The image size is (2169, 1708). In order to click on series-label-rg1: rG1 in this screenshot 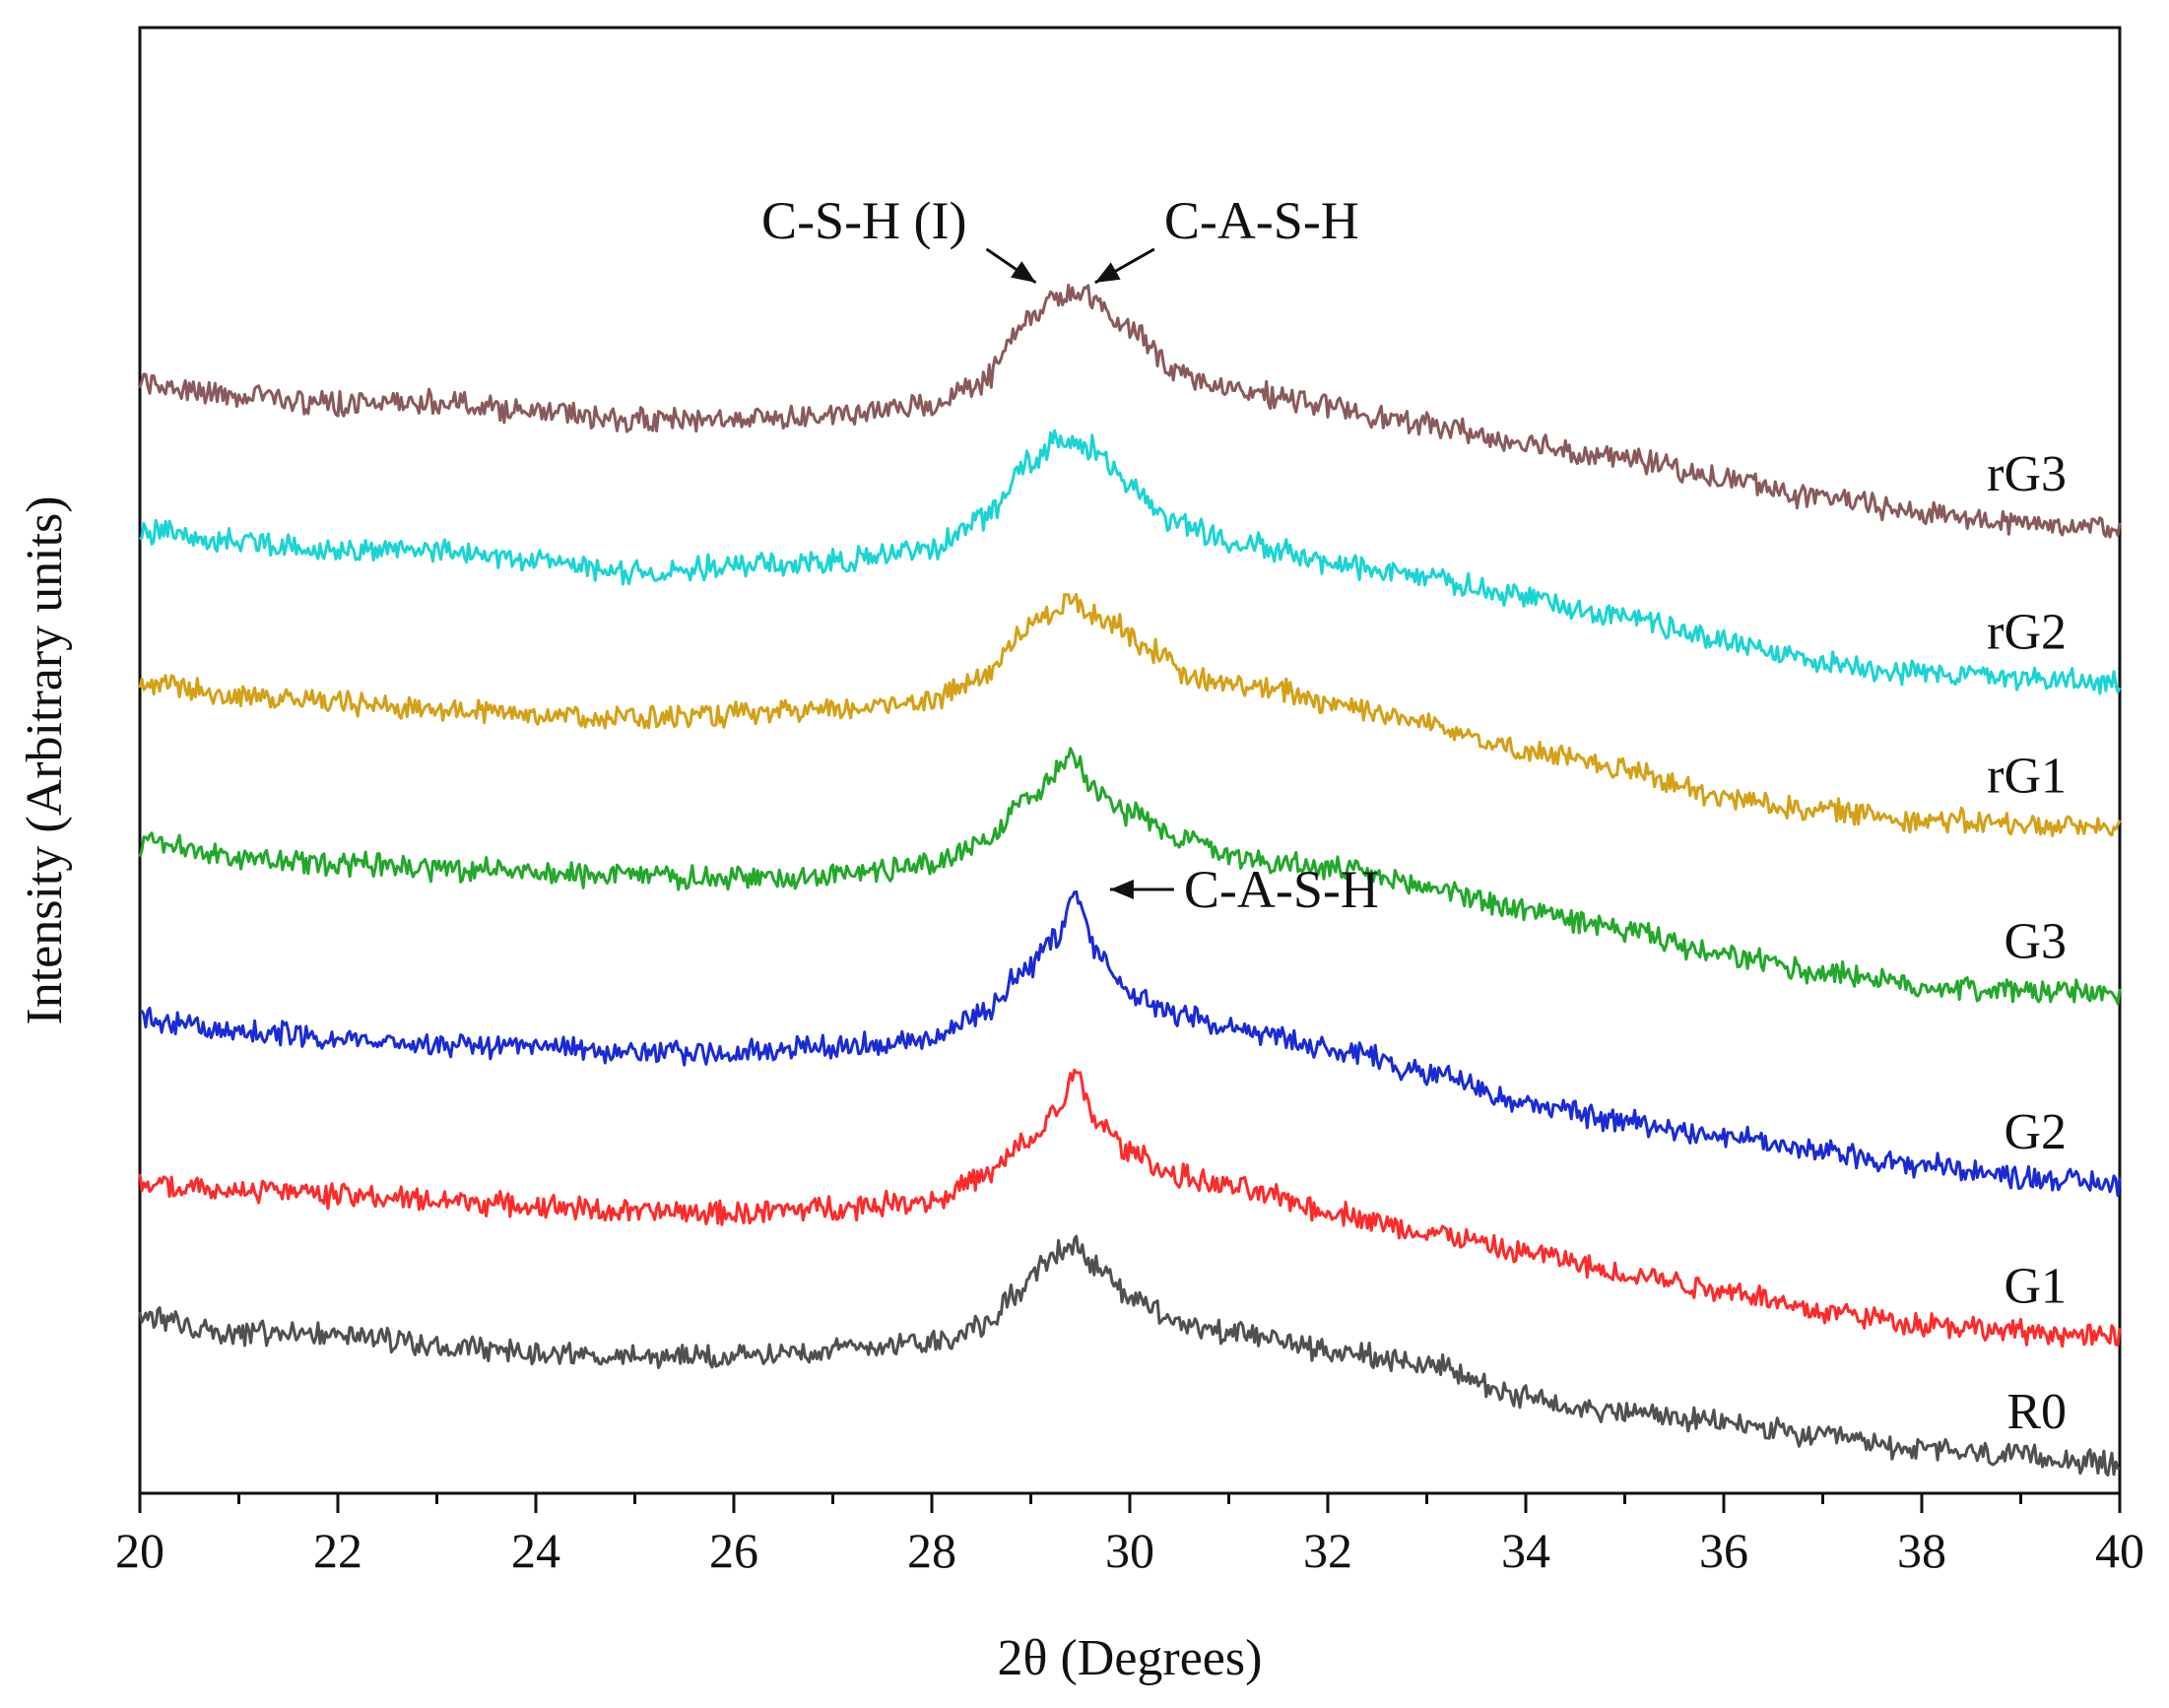, I will do `click(2027, 776)`.